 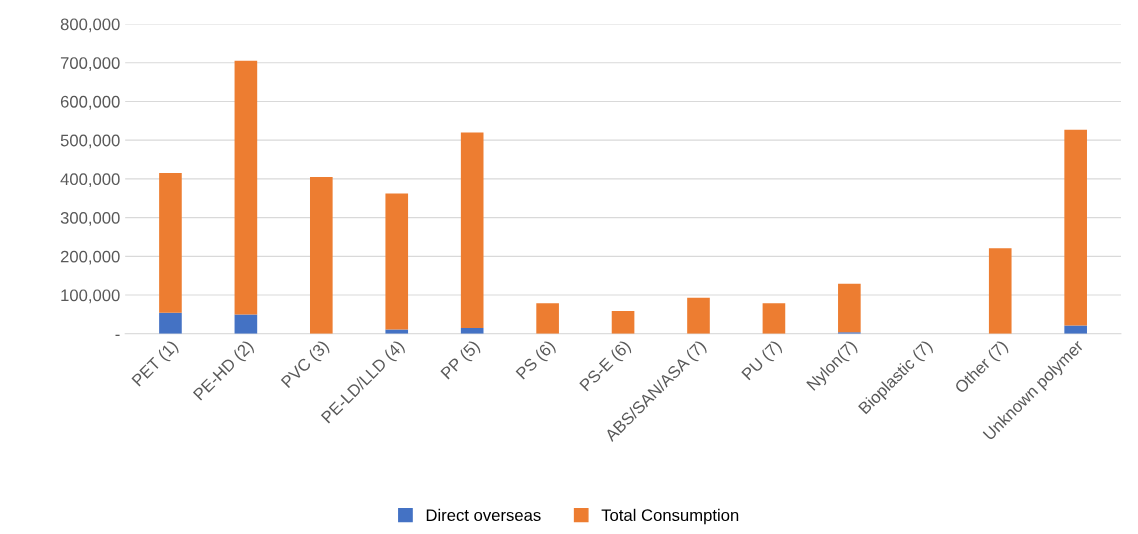 What do you see at coordinates (90, 296) in the screenshot?
I see `y-tick-label: 100,000` at bounding box center [90, 296].